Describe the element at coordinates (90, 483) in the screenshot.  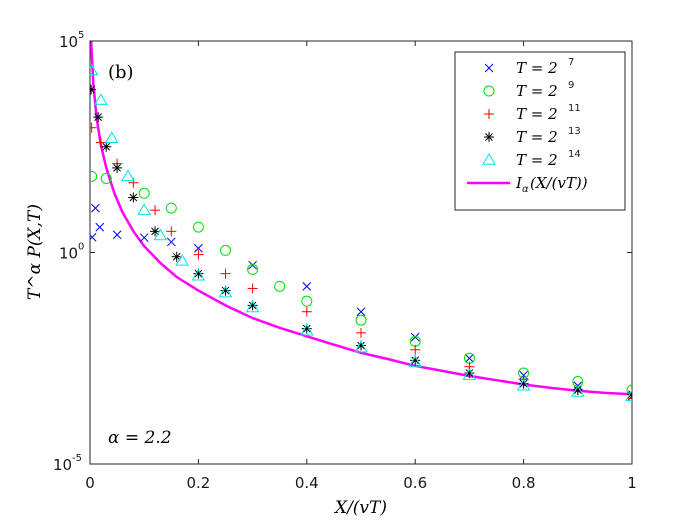
I see `x-tick-label: 0` at that location.